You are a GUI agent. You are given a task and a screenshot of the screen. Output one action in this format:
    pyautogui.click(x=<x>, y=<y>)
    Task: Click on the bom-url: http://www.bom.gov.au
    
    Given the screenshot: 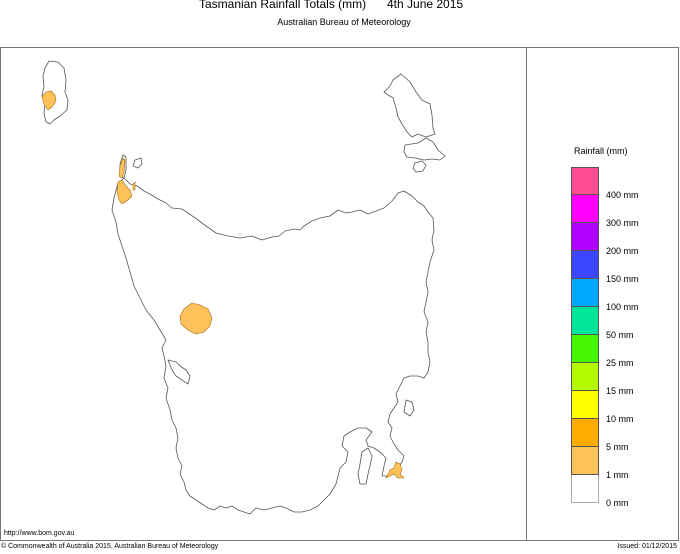 What is the action you would take?
    pyautogui.click(x=39, y=533)
    